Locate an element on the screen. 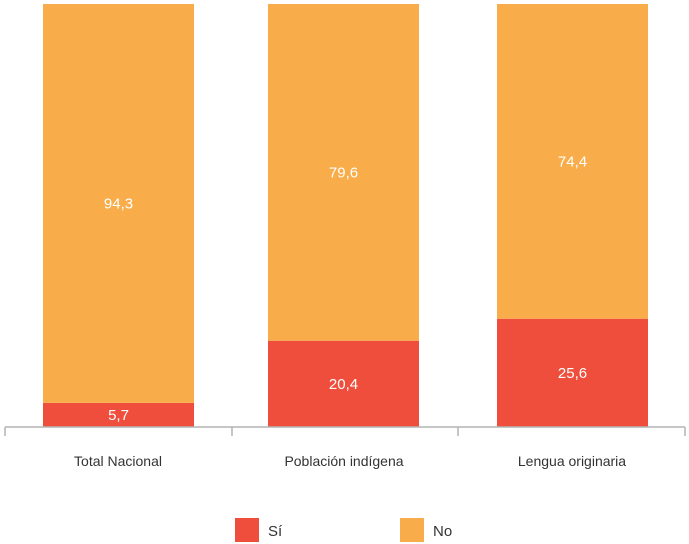 Image resolution: width=689 pixels, height=544 pixels. data-label: 5,7 is located at coordinates (118, 415).